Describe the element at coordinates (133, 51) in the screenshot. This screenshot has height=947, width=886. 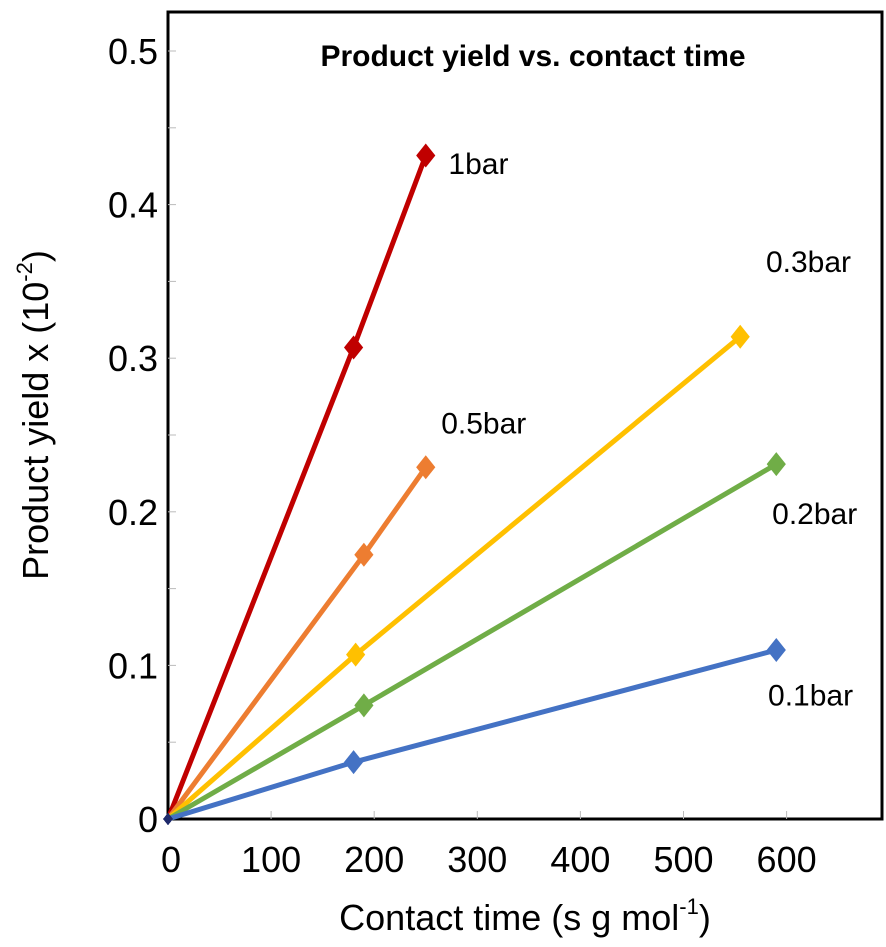
I see `y-tick-label: 0.5` at that location.